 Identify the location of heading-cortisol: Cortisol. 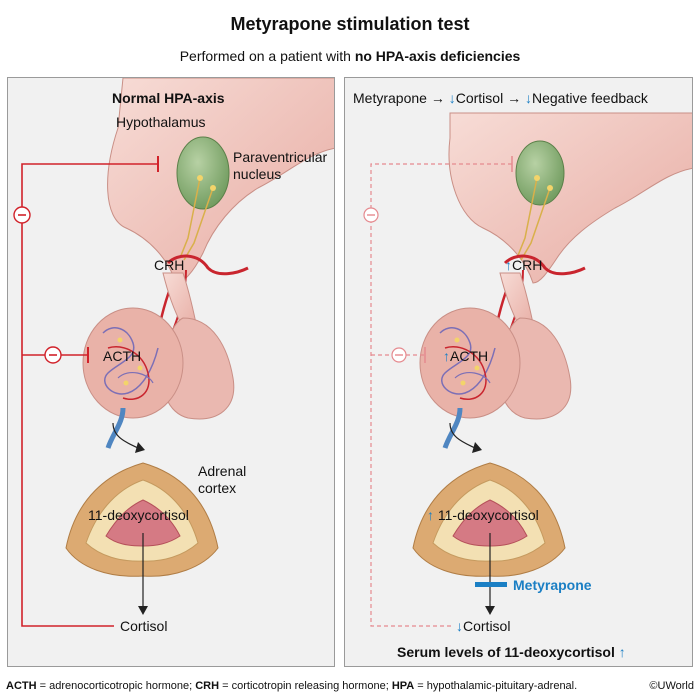
(479, 98).